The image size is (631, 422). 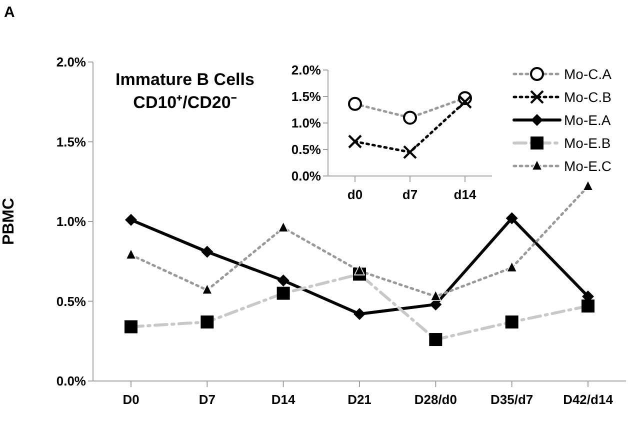 What do you see at coordinates (588, 74) in the screenshot?
I see `legend-label: Mo-C.A` at bounding box center [588, 74].